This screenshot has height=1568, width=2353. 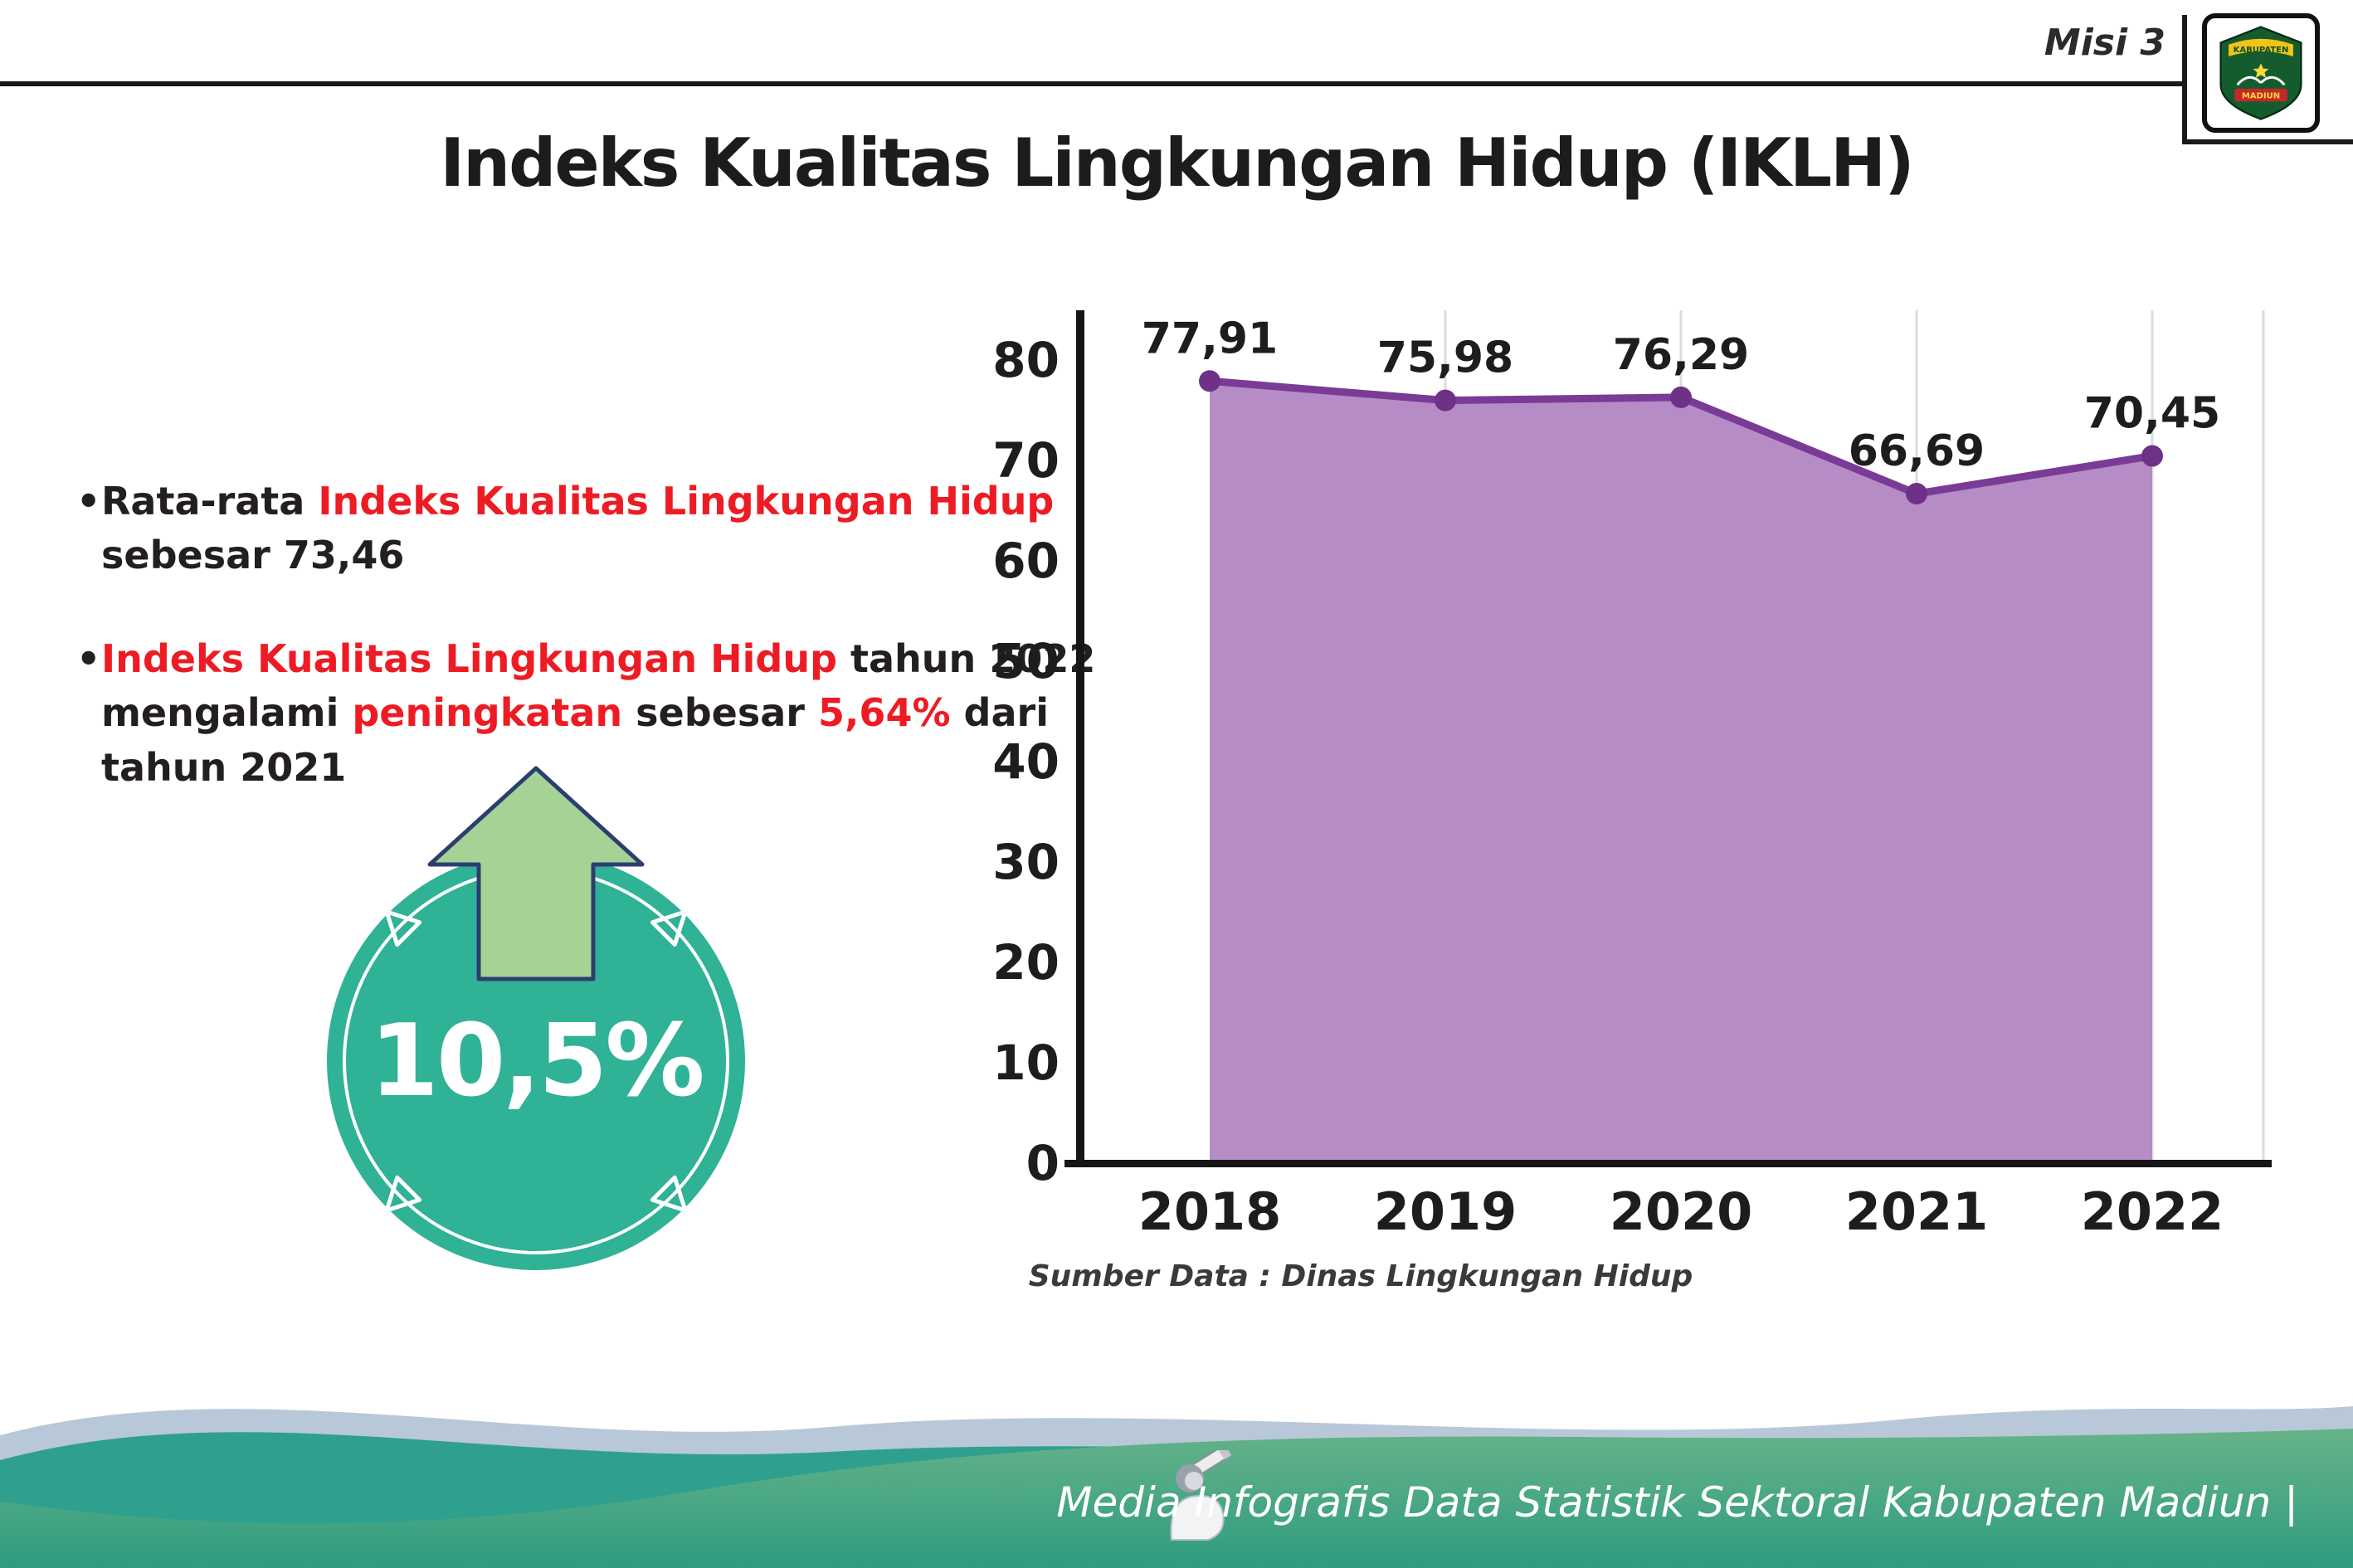 I want to click on svg-text: 70,45, so click(x=2152, y=414).